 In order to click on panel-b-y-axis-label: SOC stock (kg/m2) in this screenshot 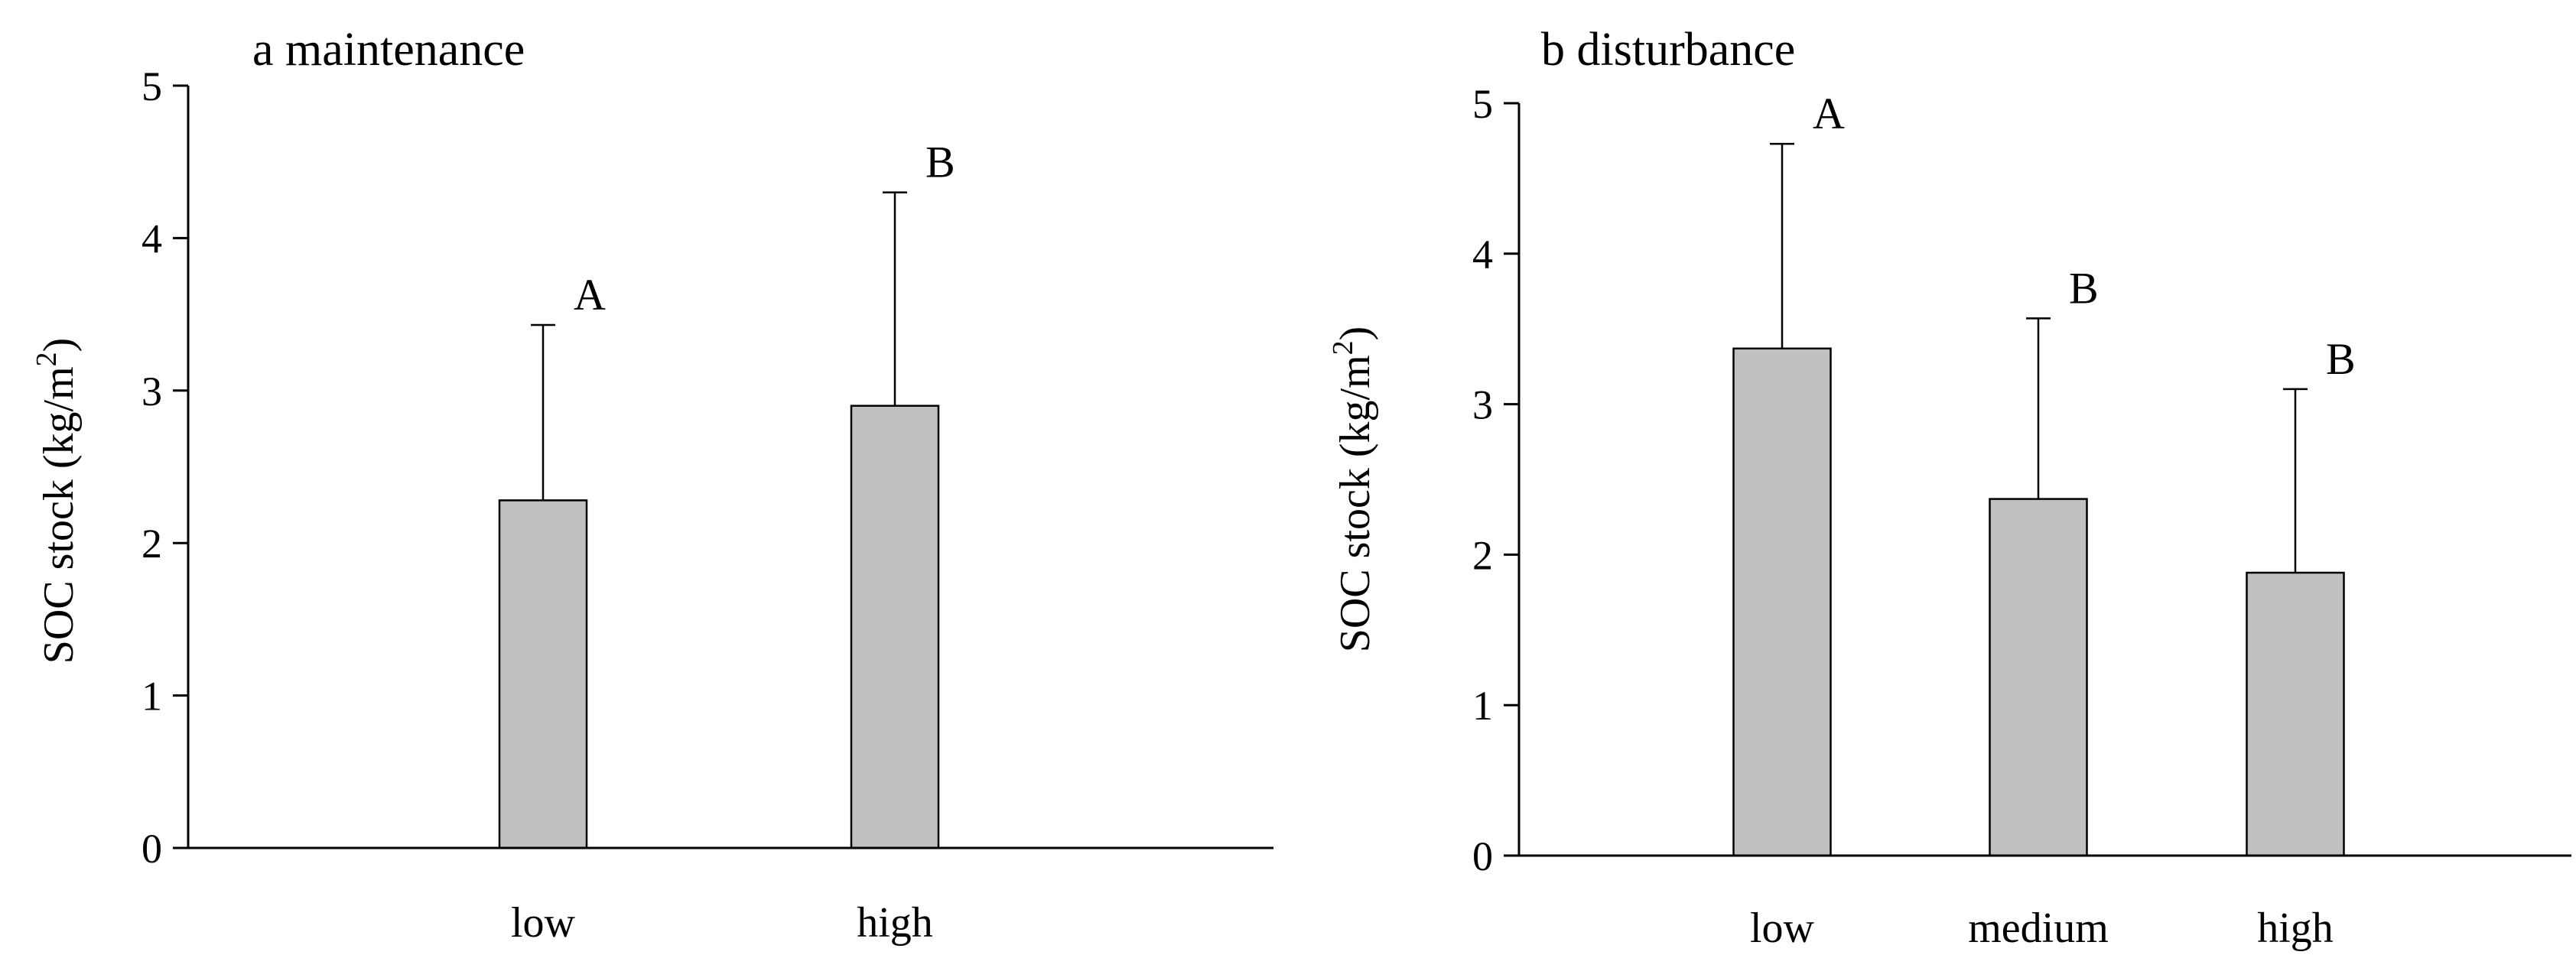, I will do `click(1353, 490)`.